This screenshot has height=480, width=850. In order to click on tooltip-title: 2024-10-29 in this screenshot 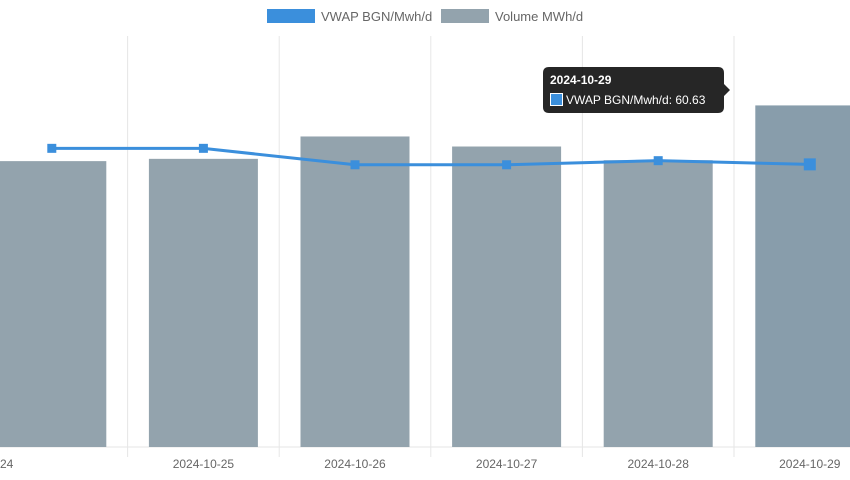, I will do `click(581, 80)`.